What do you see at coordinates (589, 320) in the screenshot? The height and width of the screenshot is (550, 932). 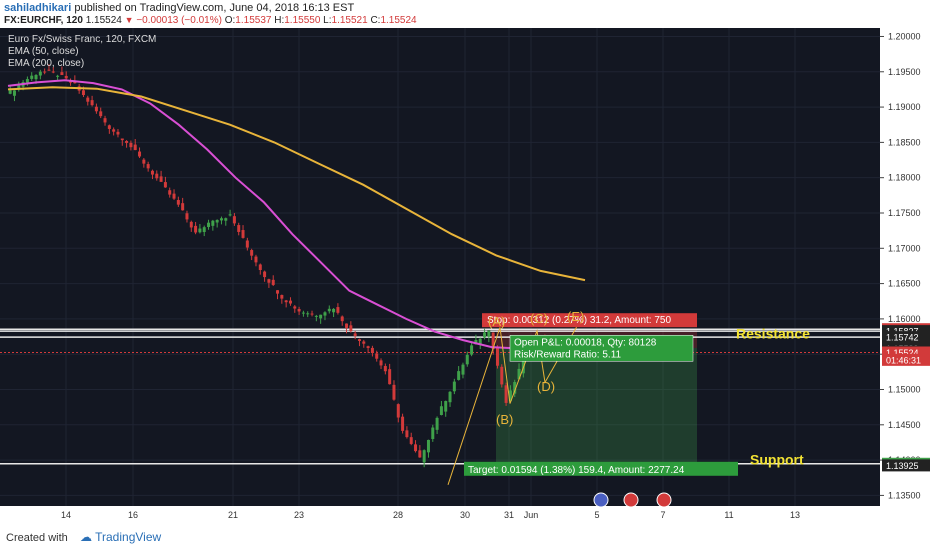 I see `stop-label-box` at bounding box center [589, 320].